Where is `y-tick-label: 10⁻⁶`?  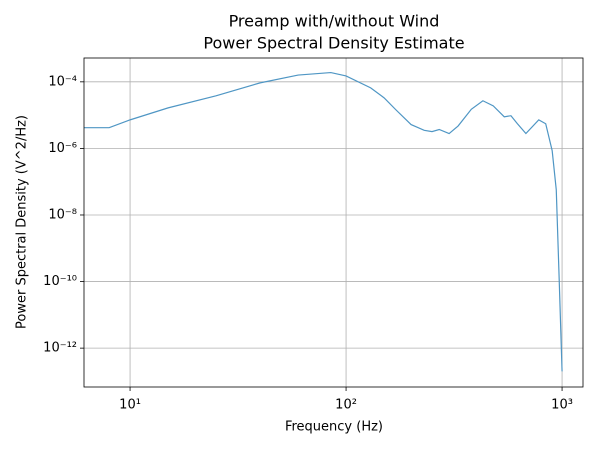
y-tick-label: 10⁻⁶ is located at coordinates (62, 148).